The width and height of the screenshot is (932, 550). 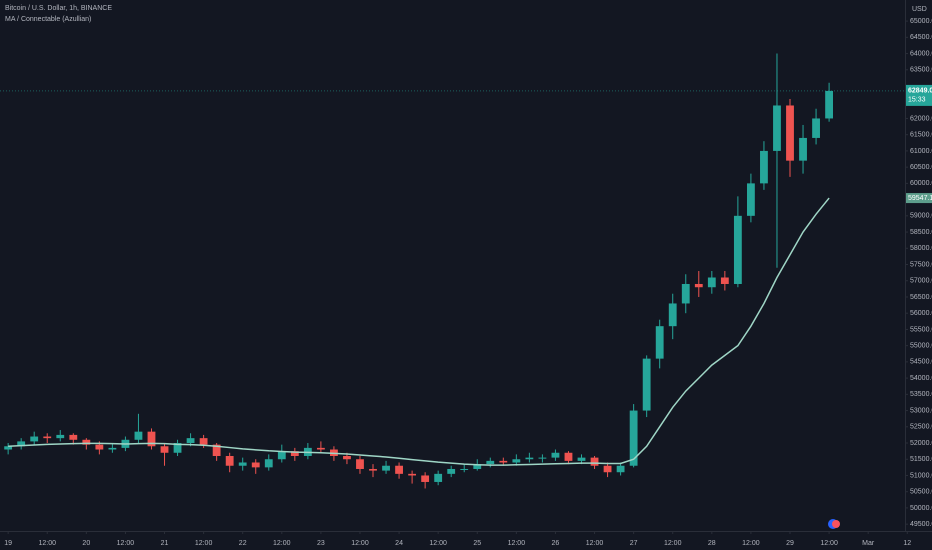 I want to click on y-tick-label: 57000.00, so click(x=921, y=281).